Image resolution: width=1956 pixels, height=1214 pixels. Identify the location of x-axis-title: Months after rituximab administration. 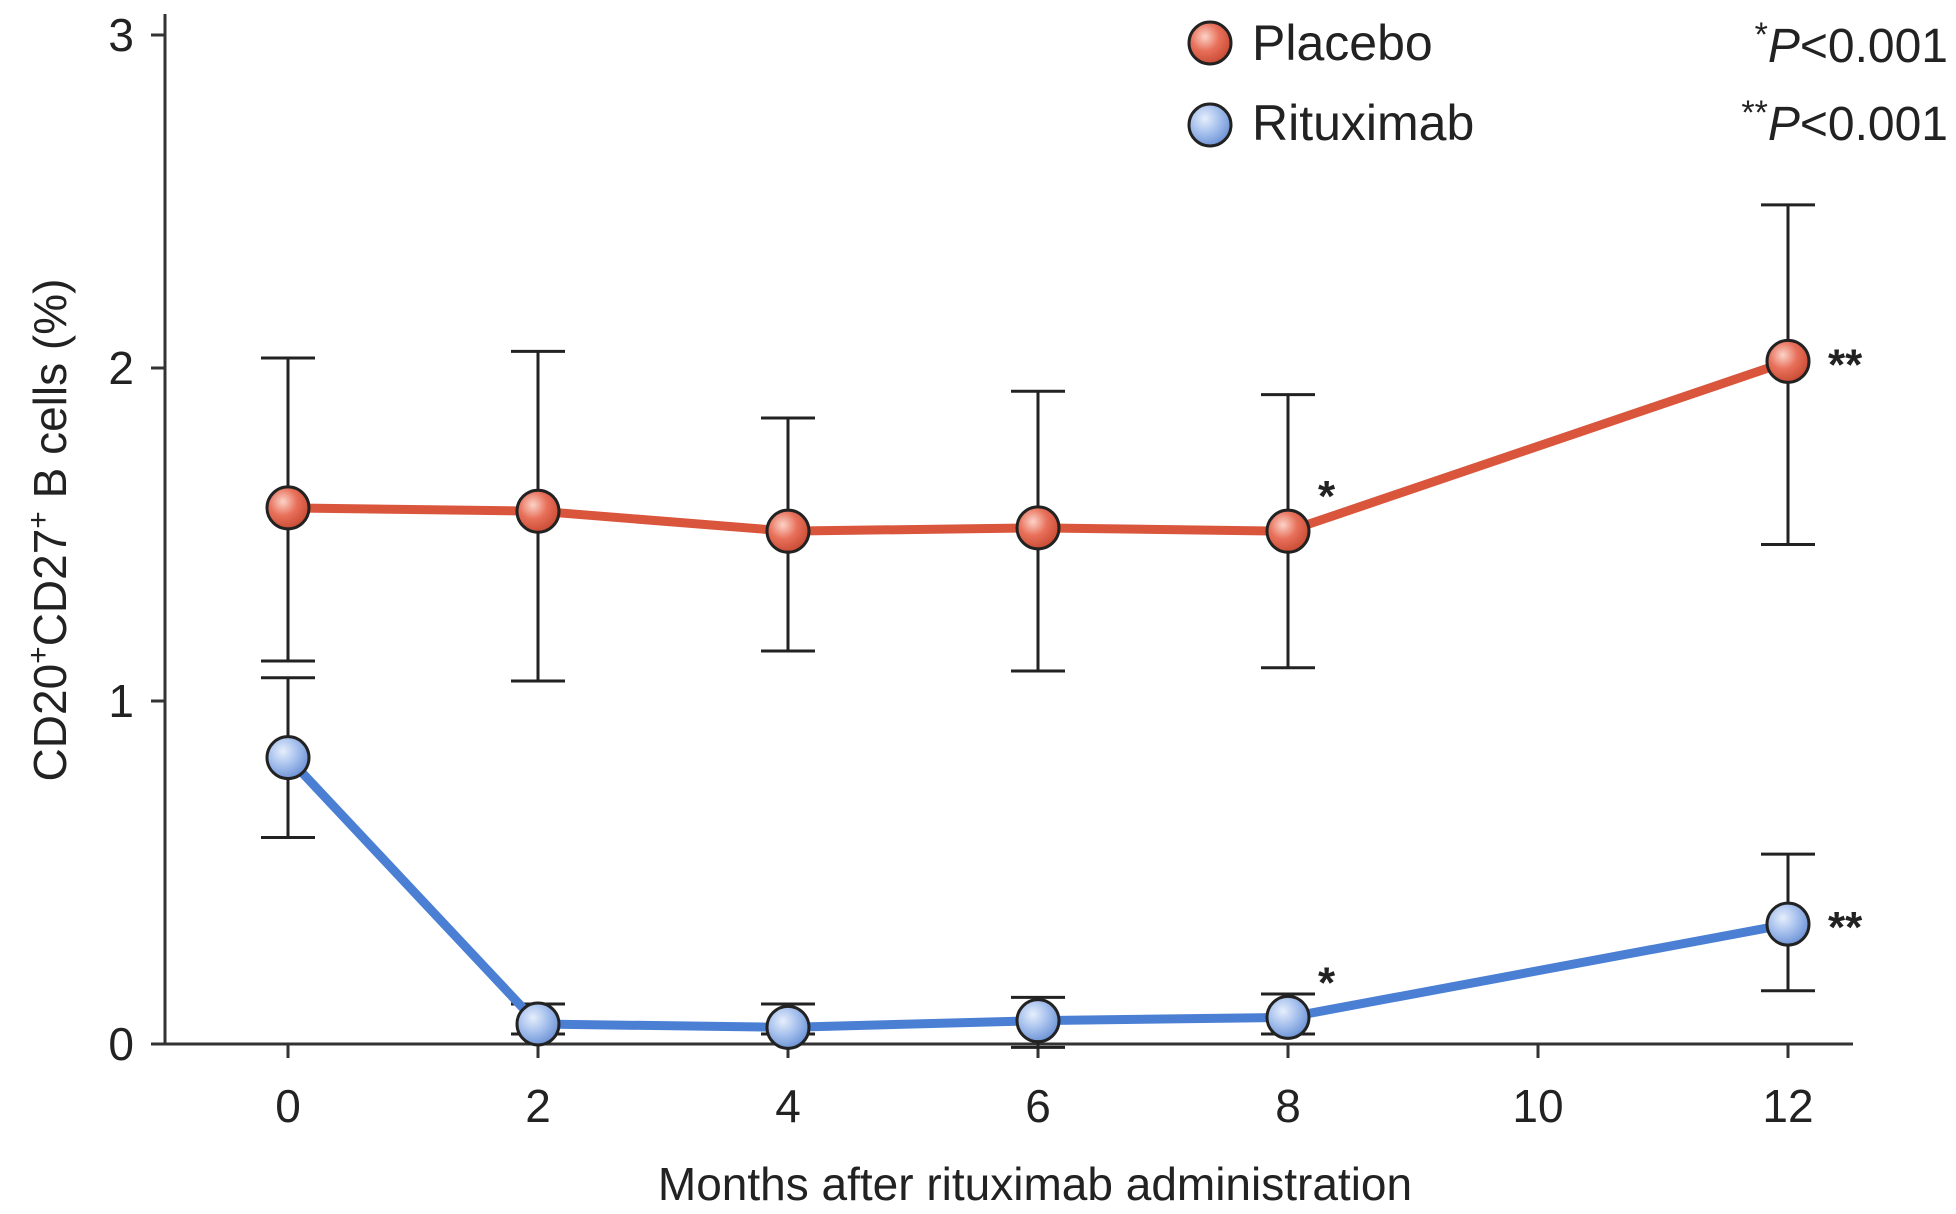
(1035, 1184).